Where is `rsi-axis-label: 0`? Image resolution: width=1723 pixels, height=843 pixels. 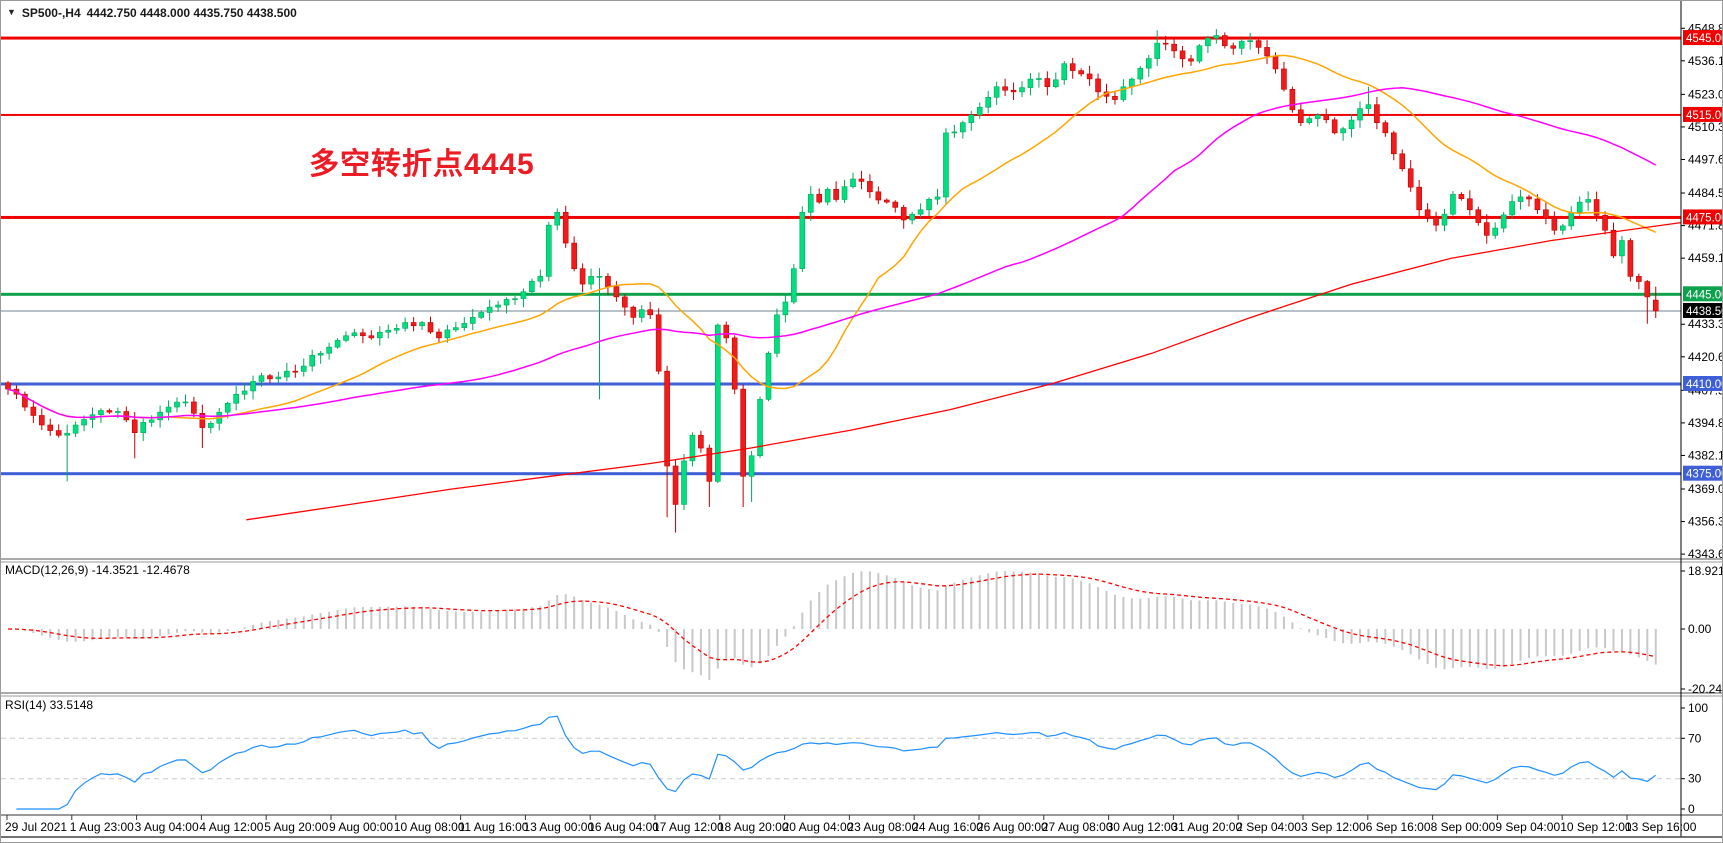 rsi-axis-label: 0 is located at coordinates (1691, 809).